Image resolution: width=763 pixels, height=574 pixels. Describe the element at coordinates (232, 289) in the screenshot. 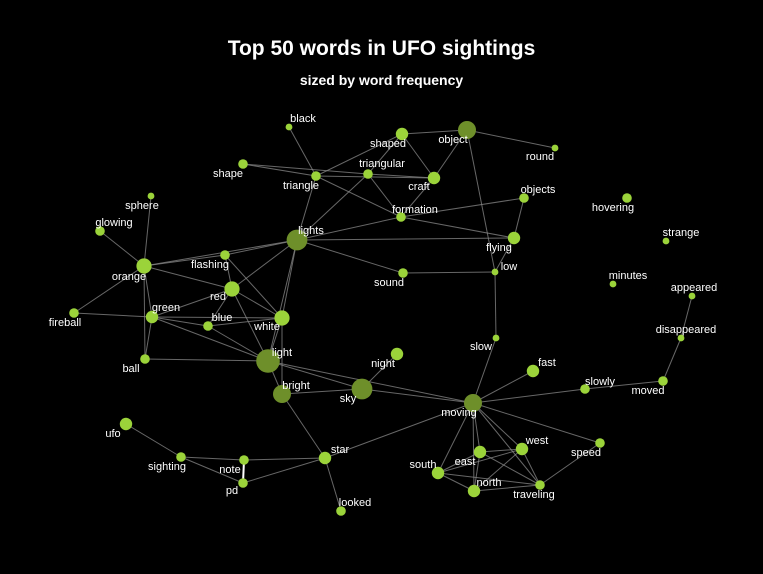

I see `node-red` at that location.